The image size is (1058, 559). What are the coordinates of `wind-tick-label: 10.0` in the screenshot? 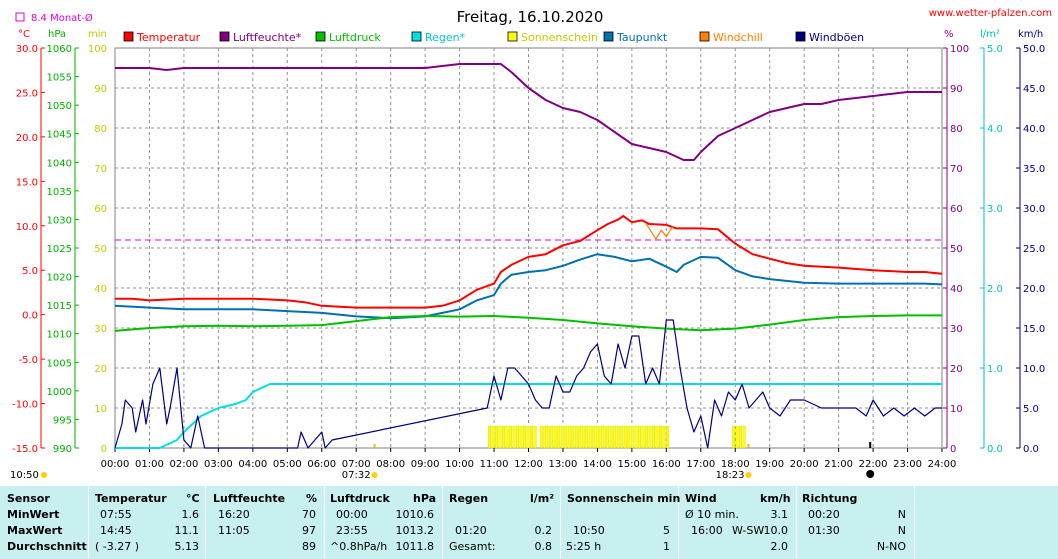 It's located at (1034, 369).